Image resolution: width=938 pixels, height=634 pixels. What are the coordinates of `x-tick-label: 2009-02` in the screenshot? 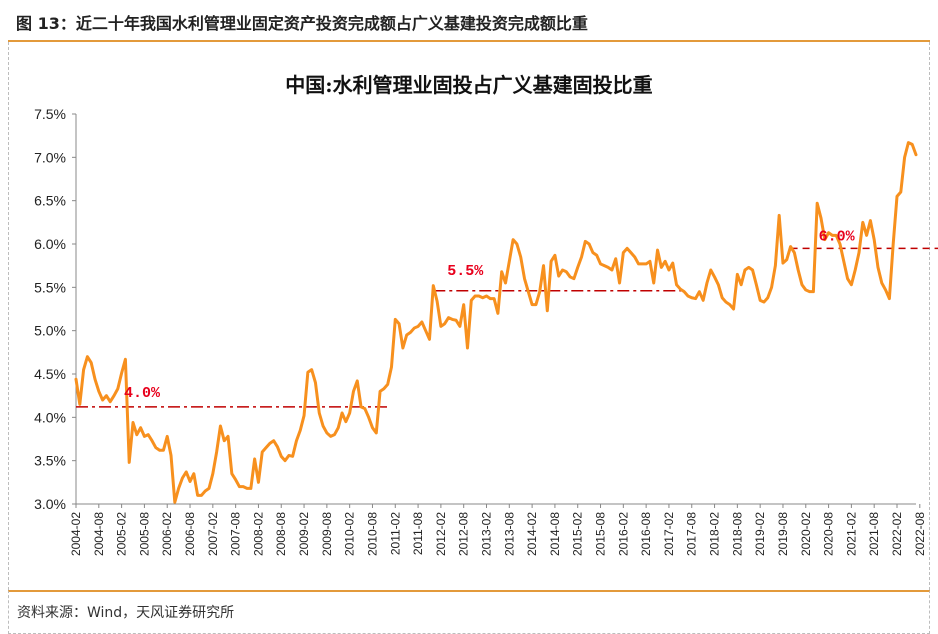 It's located at (304, 534).